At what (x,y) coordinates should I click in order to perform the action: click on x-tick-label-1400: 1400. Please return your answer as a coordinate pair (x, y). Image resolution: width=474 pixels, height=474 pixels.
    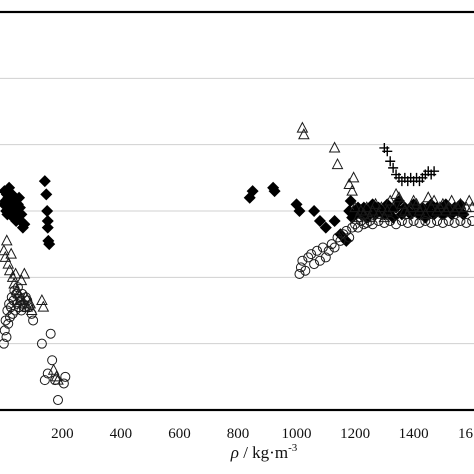
    Looking at the image, I should click on (414, 434).